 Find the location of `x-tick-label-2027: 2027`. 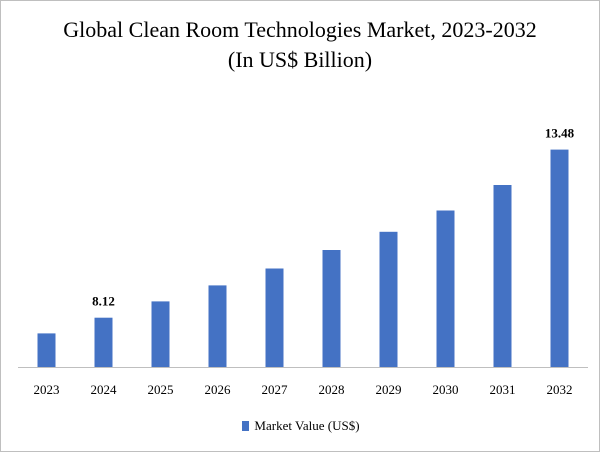

x-tick-label-2027: 2027 is located at coordinates (275, 389).